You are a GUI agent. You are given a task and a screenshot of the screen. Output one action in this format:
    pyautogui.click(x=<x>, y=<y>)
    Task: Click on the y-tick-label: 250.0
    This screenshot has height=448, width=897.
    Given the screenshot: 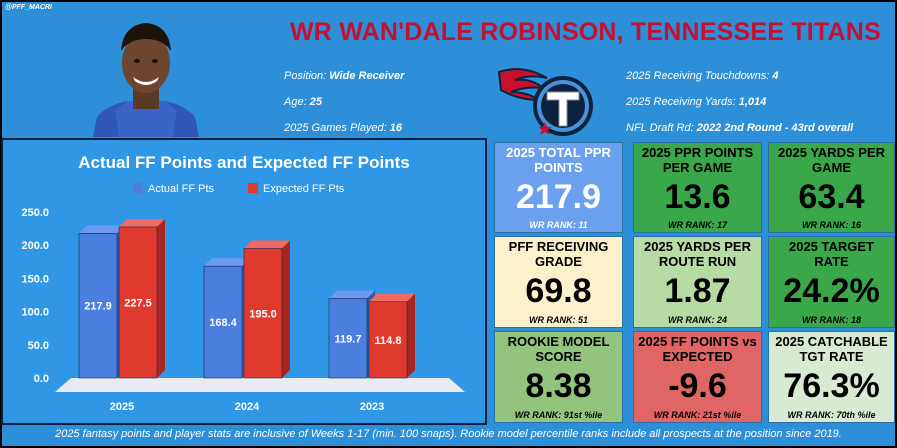 What is the action you would take?
    pyautogui.click(x=35, y=213)
    